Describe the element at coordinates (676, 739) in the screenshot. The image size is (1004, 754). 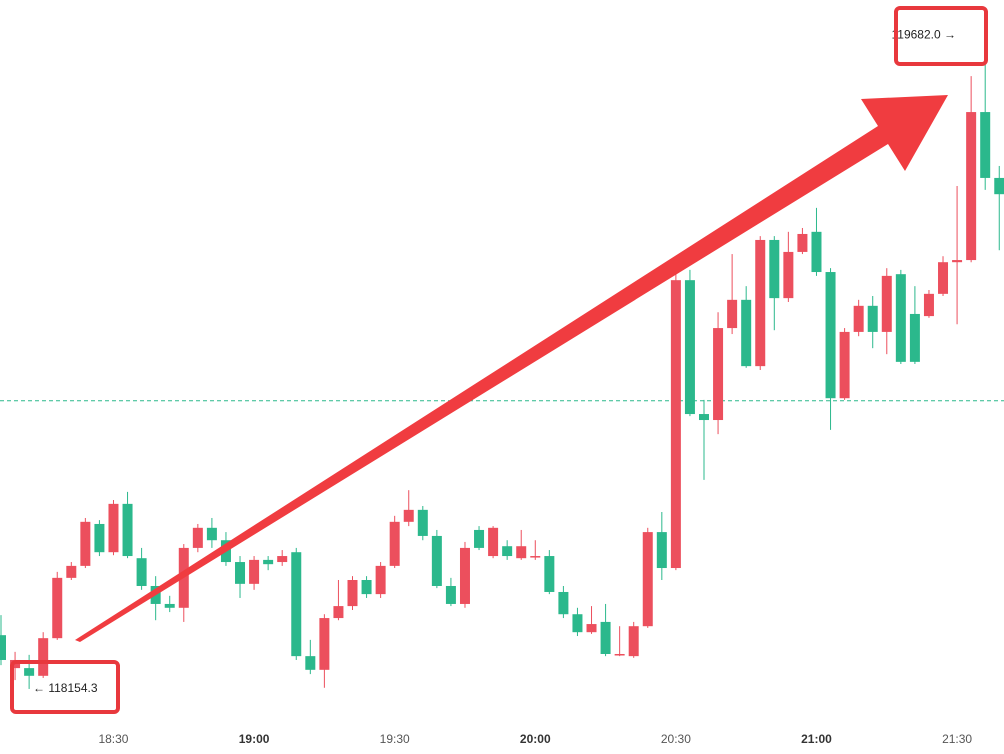
I see `x-tick-label: 20:30` at that location.